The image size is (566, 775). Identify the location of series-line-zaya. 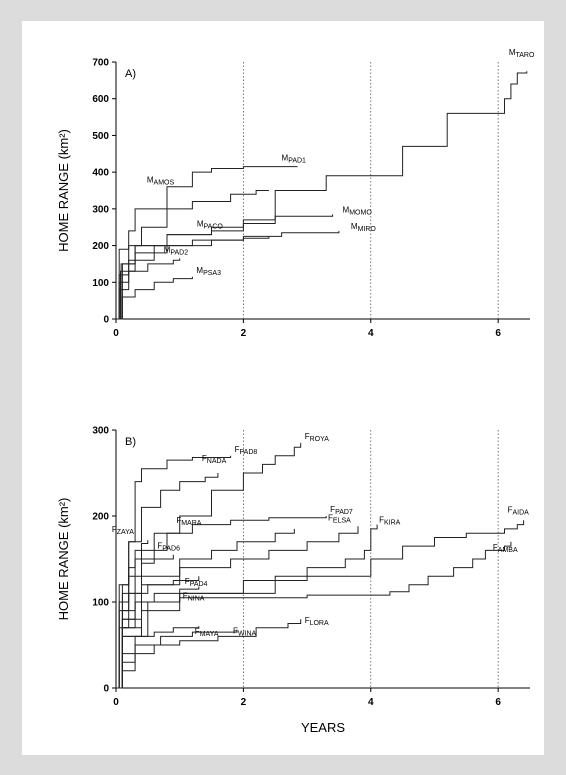
(132, 614).